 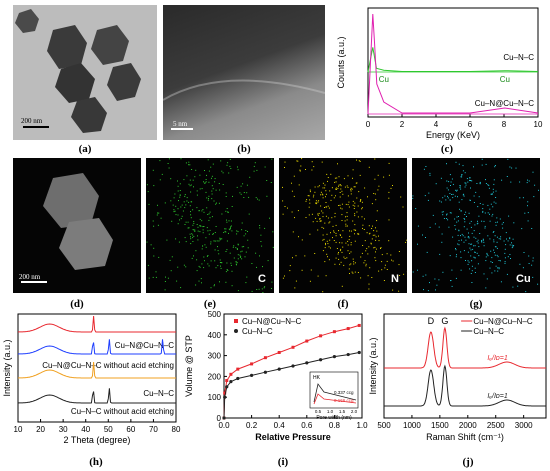 I want to click on letter-g: (g), so click(x=476, y=304).